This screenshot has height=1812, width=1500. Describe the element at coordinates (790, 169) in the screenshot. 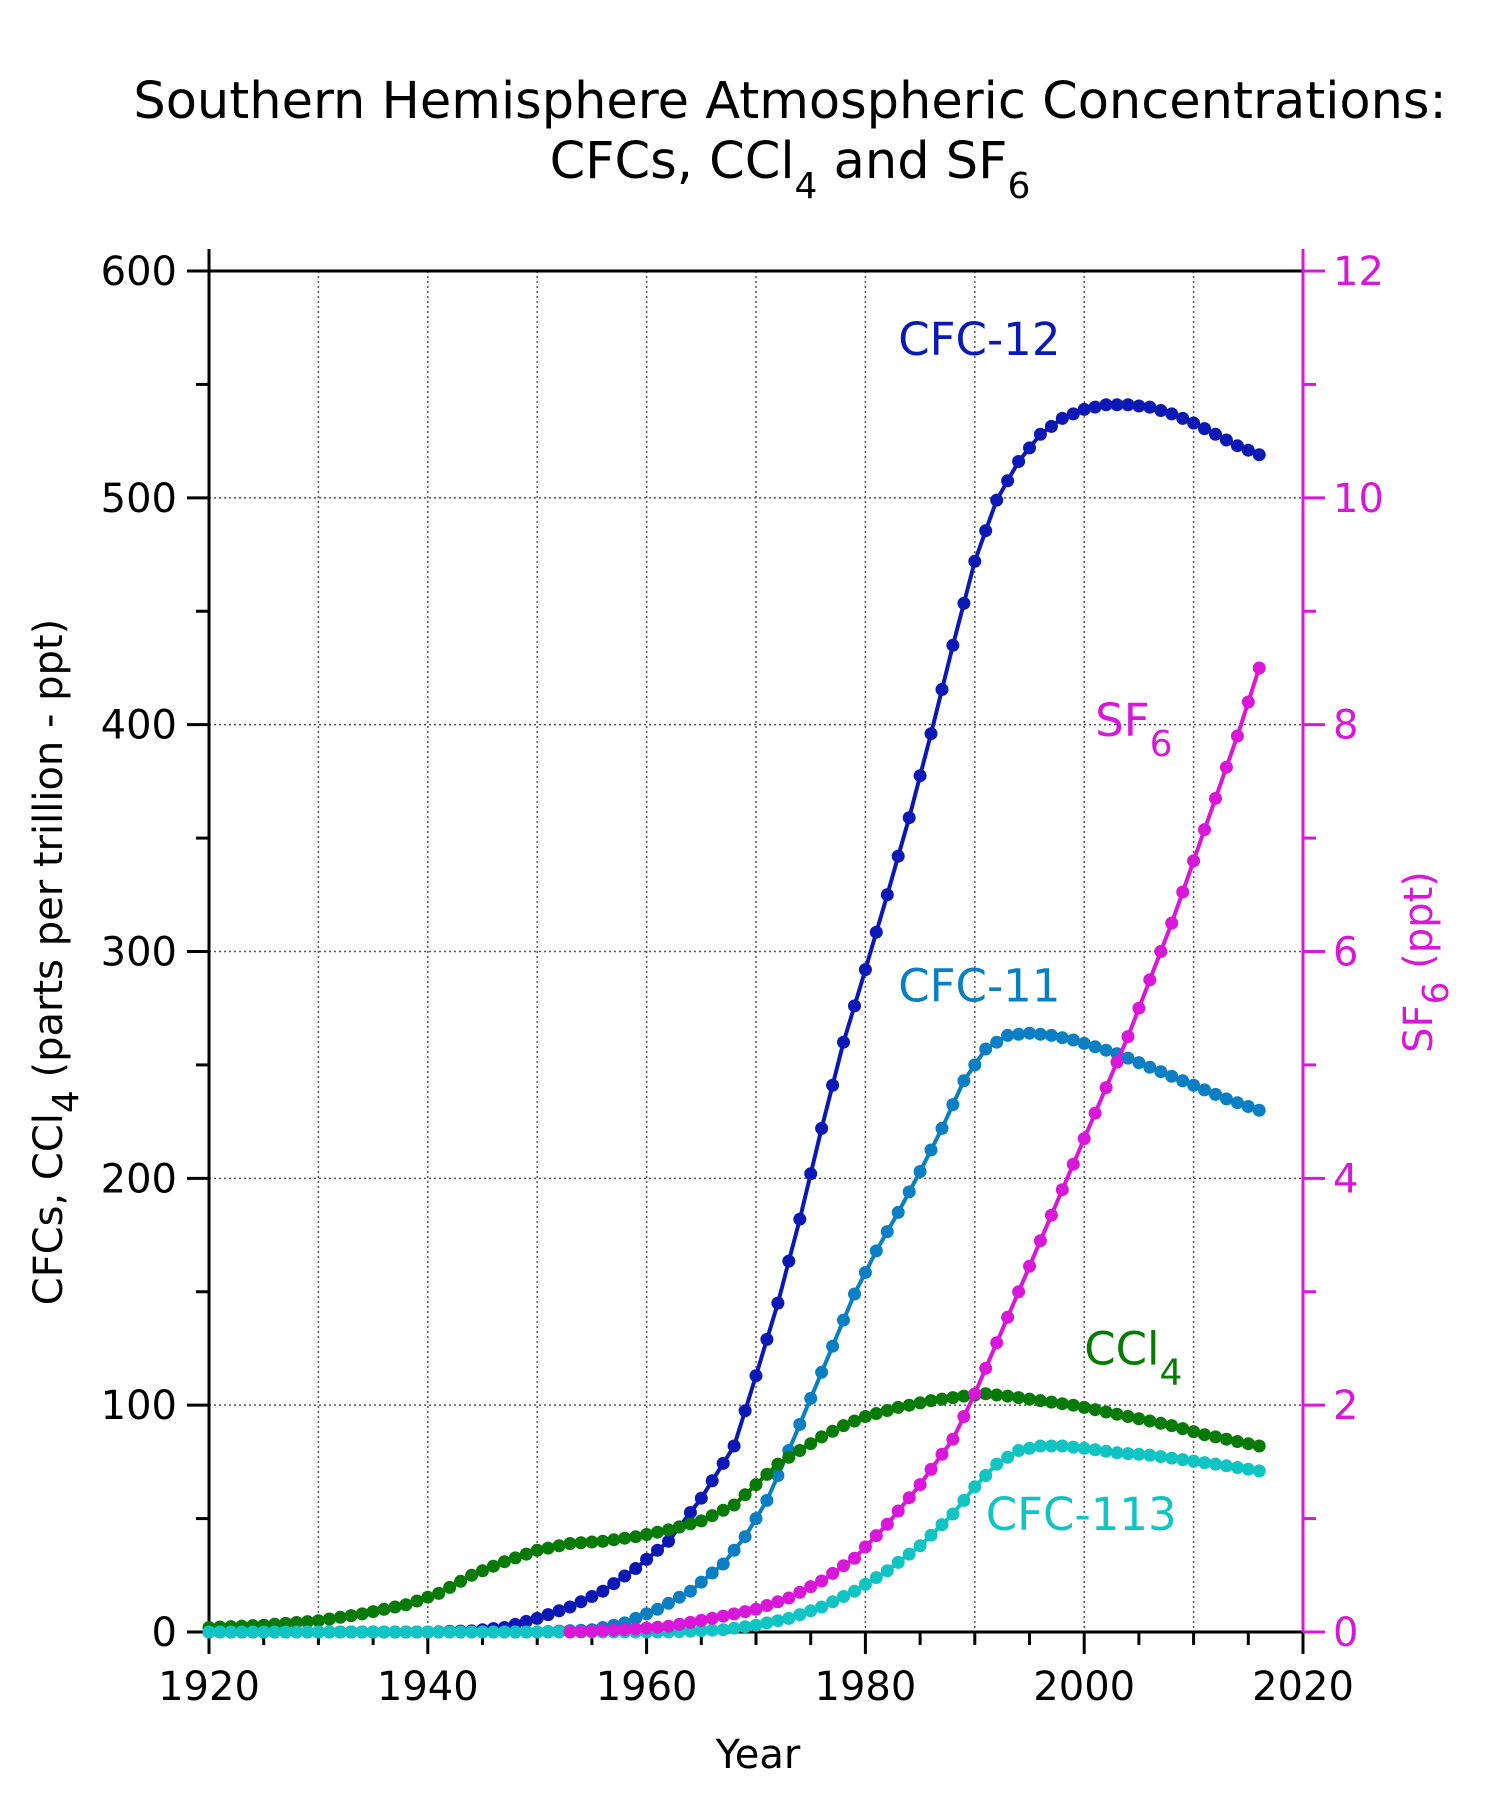

I see `chart-subtitle: CFCs, CCl4 and SF6` at that location.